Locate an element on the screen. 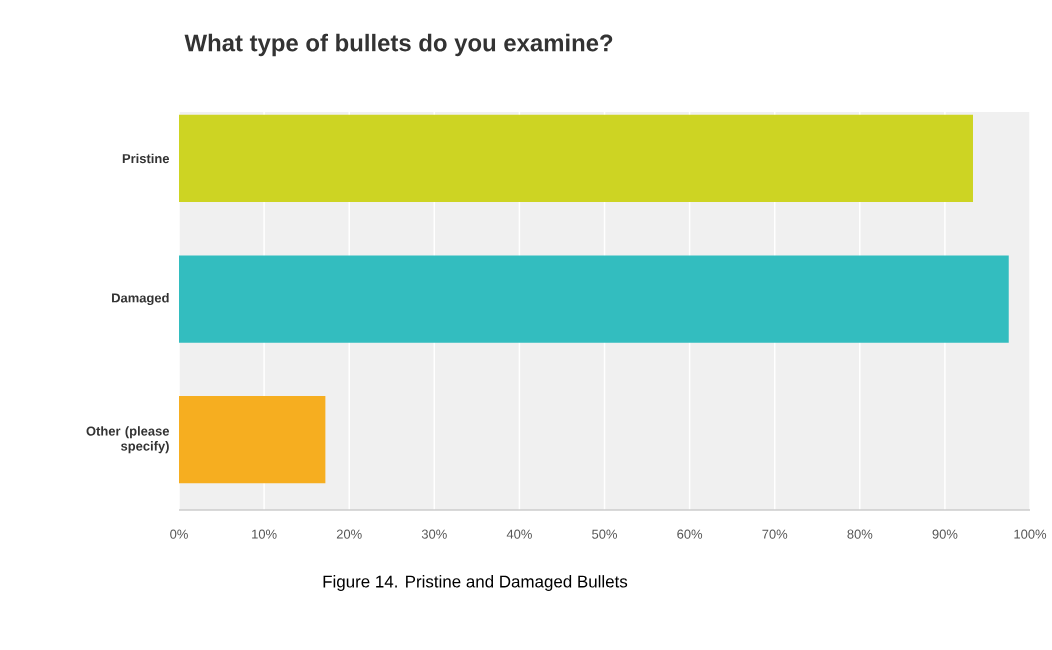 The image size is (1052, 650). x-tick-label: 0% is located at coordinates (179, 534).